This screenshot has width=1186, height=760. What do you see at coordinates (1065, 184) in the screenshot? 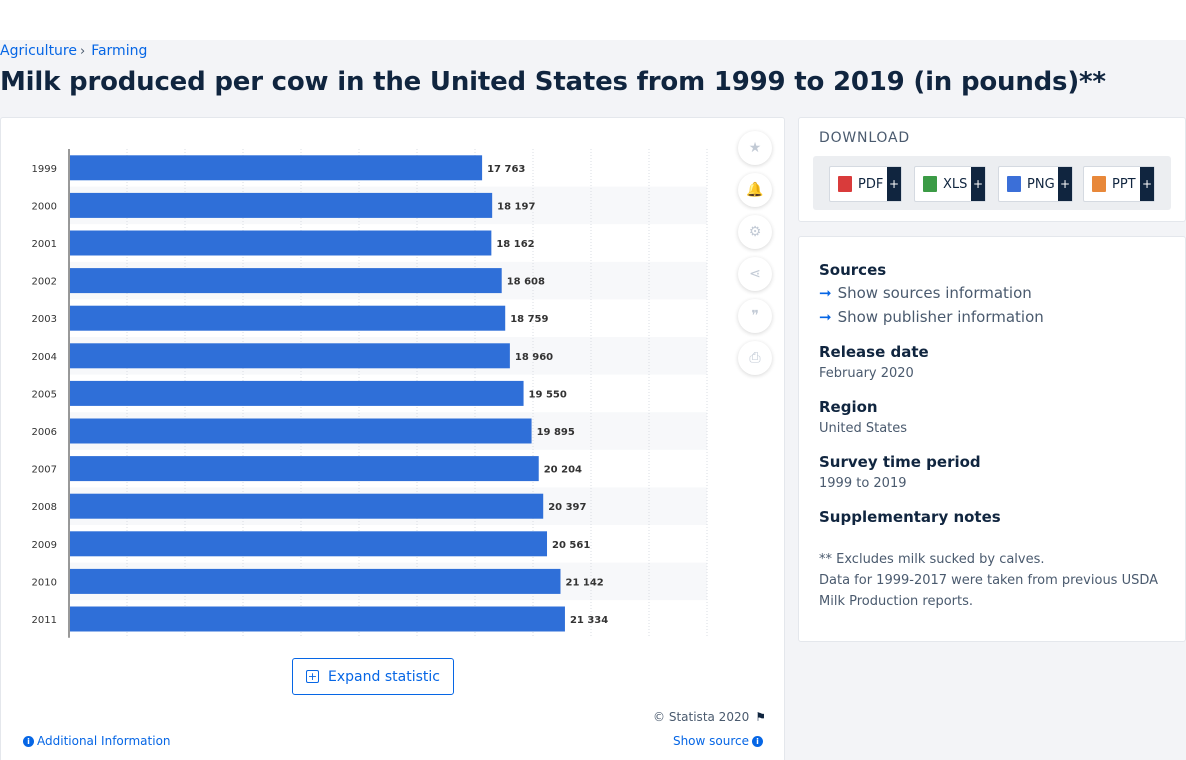
I see `png-more-icon: +` at bounding box center [1065, 184].